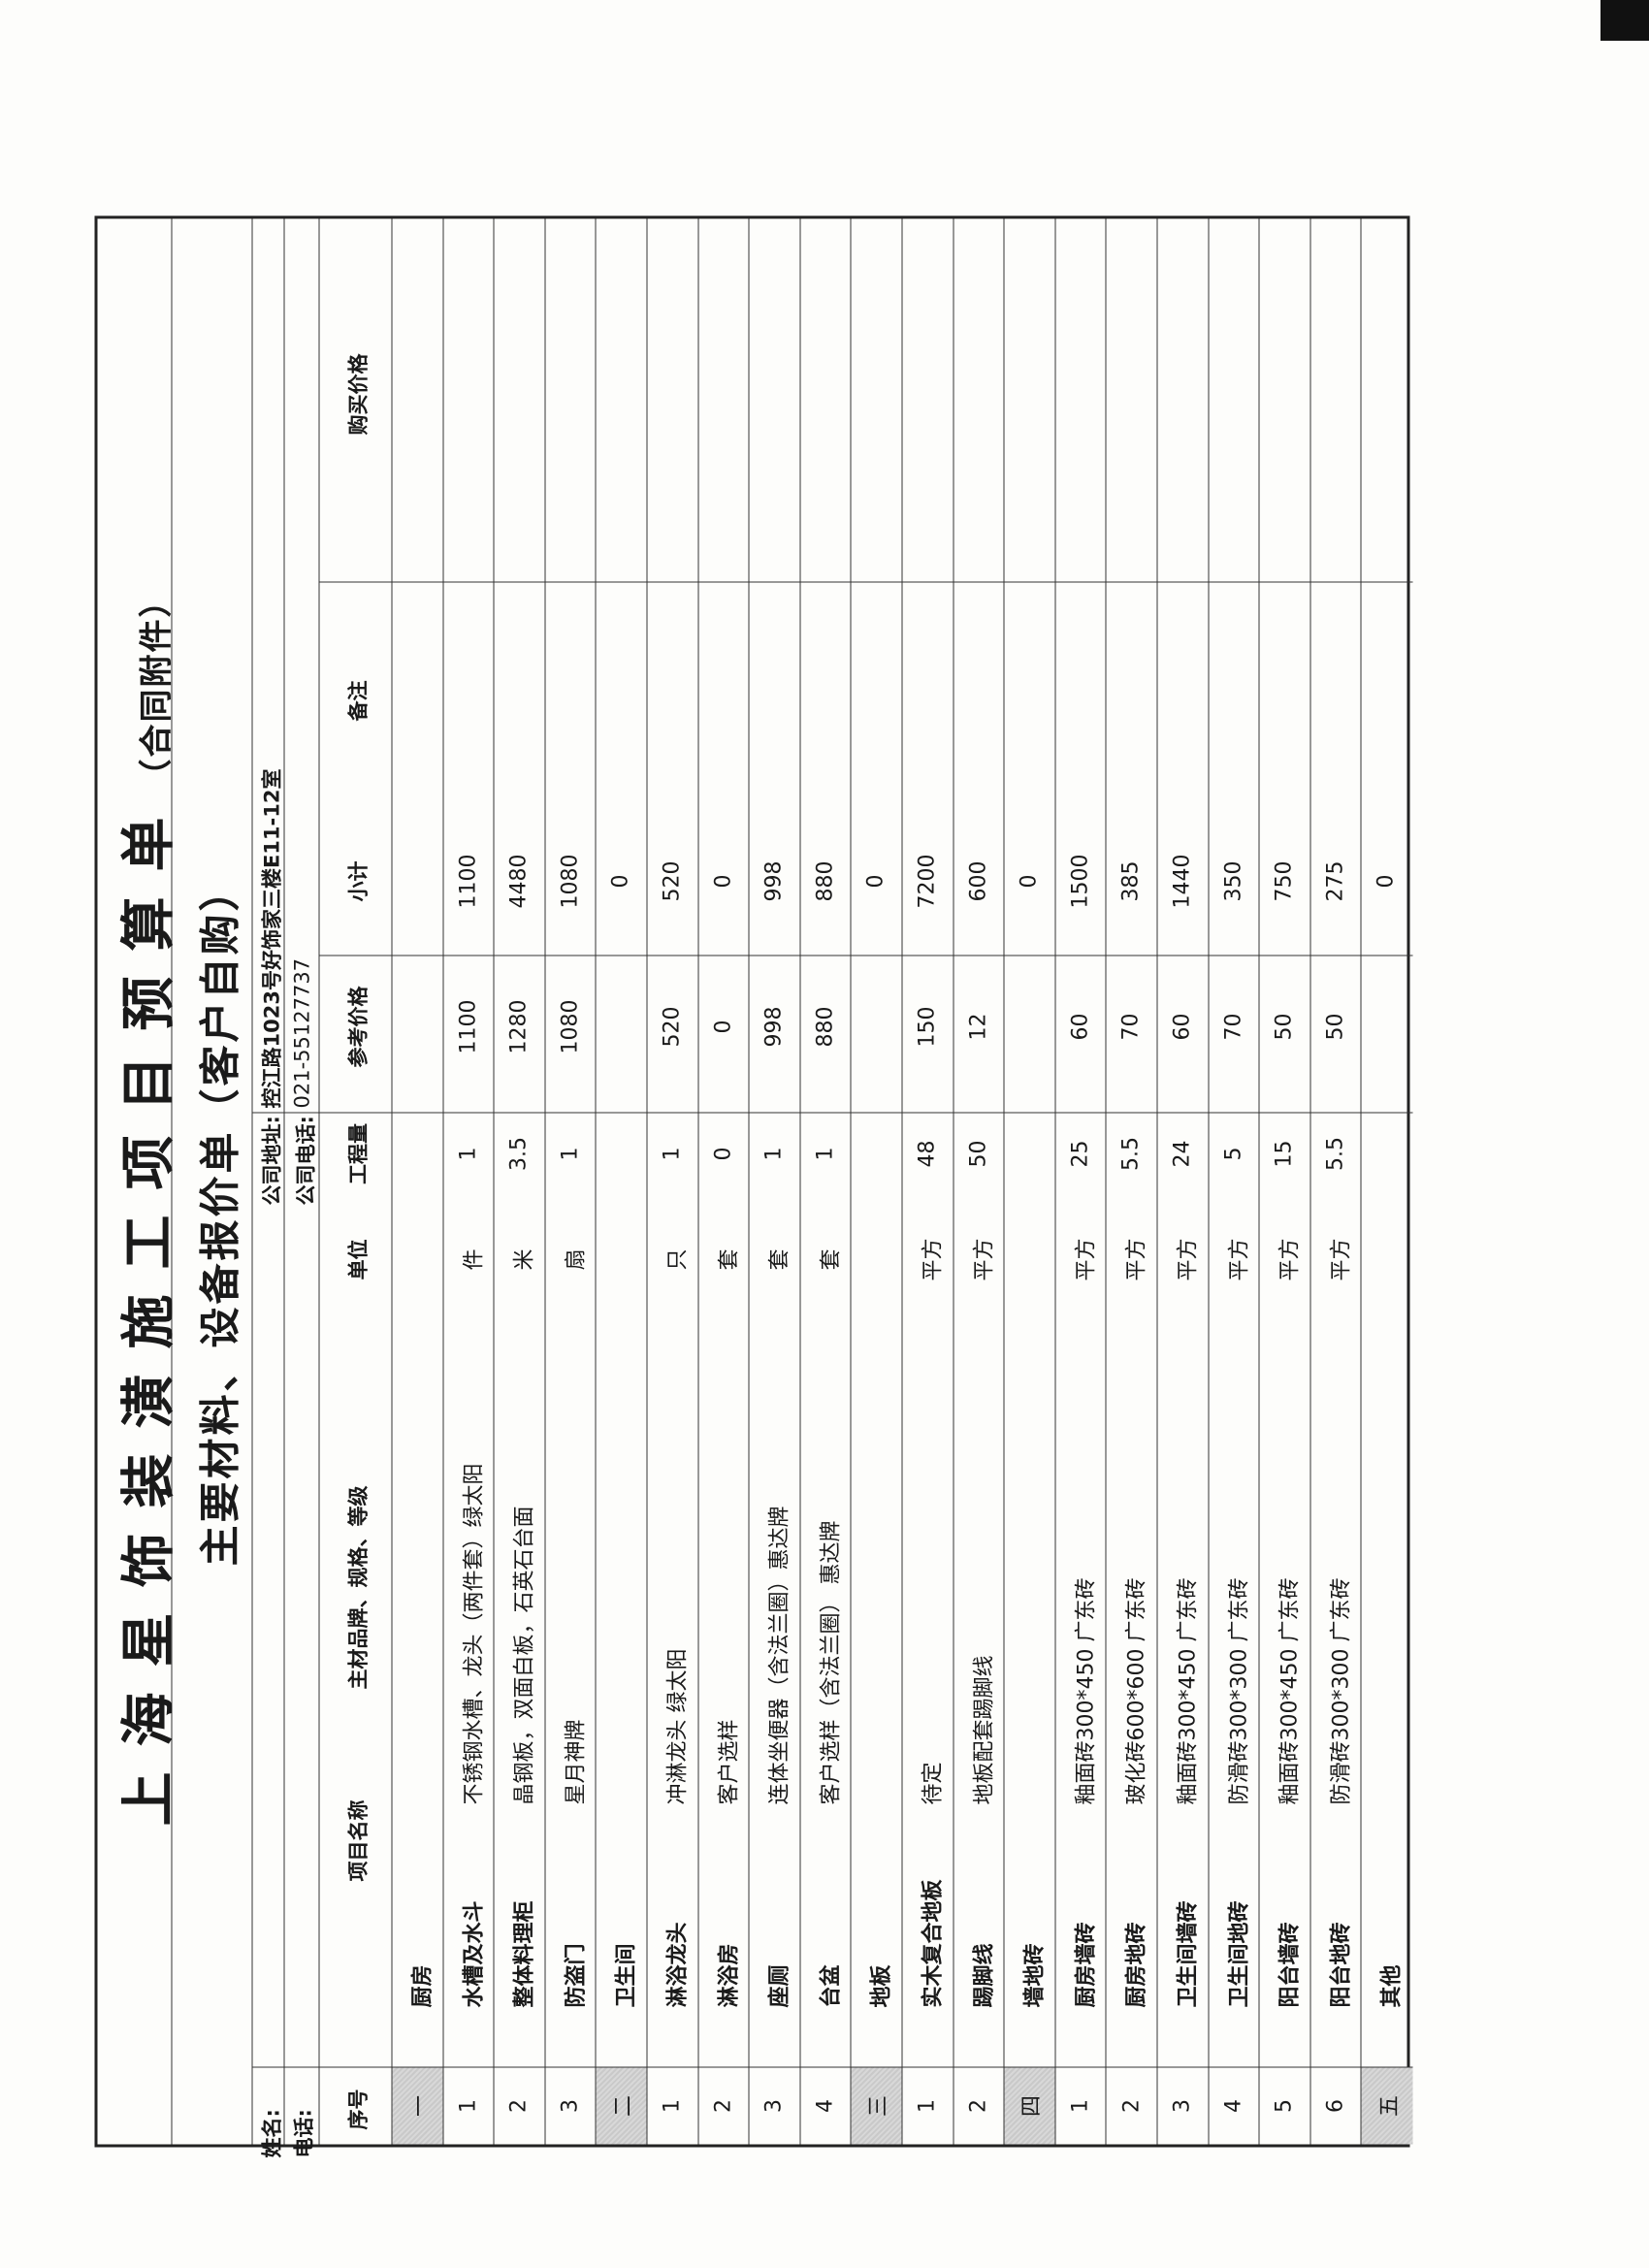  I want to click on item-name: 厨房, so click(423, 1986).